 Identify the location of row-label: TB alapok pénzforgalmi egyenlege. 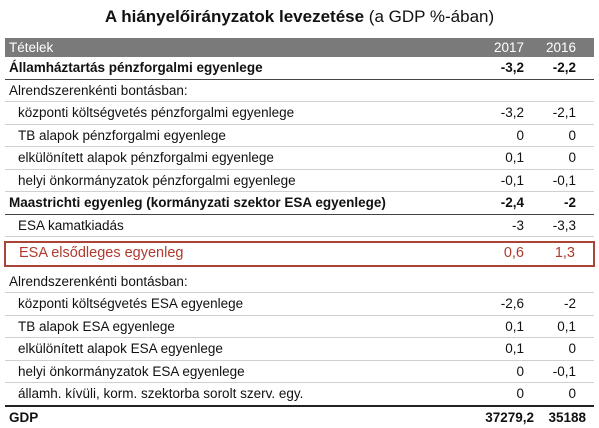
(239, 135).